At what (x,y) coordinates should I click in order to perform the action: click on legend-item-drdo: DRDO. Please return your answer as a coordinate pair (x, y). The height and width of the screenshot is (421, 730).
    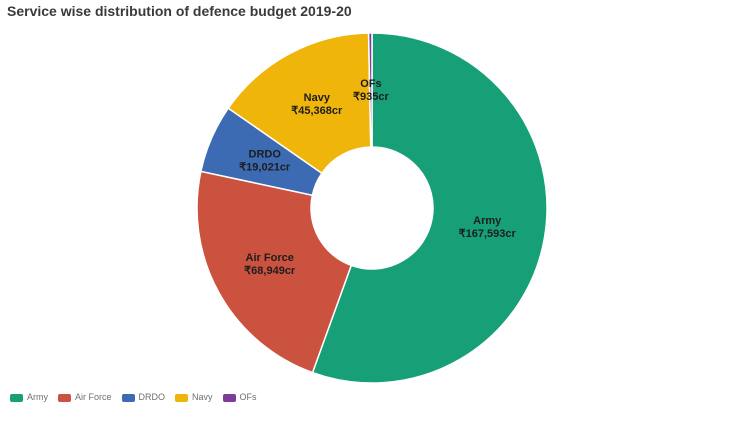
    Looking at the image, I should click on (143, 397).